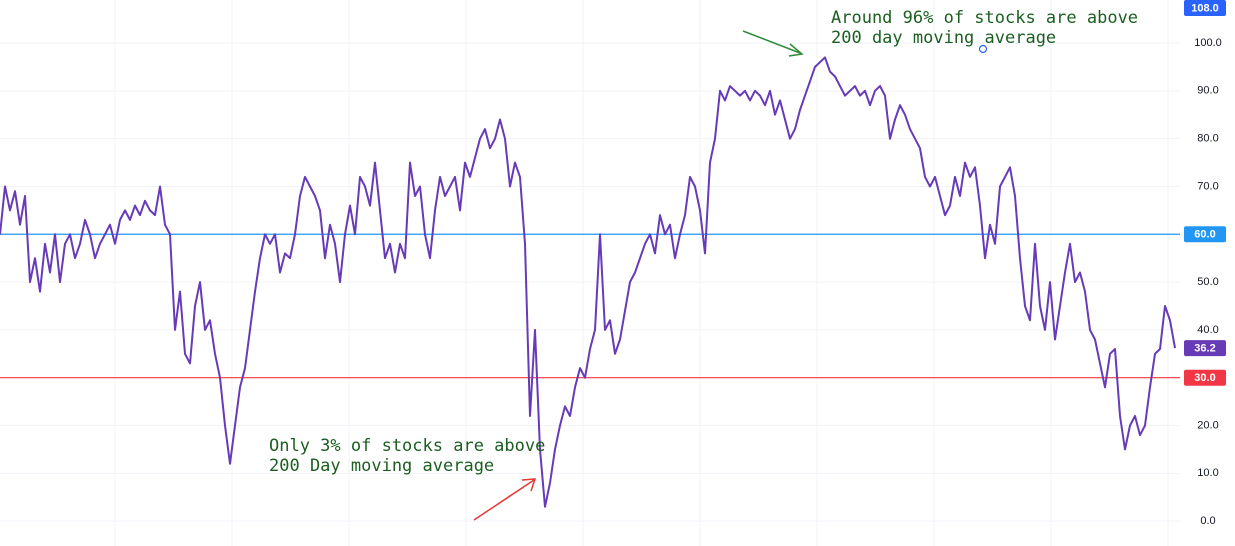 This screenshot has height=546, width=1235. I want to click on y-tick-label: 90.0, so click(1207, 91).